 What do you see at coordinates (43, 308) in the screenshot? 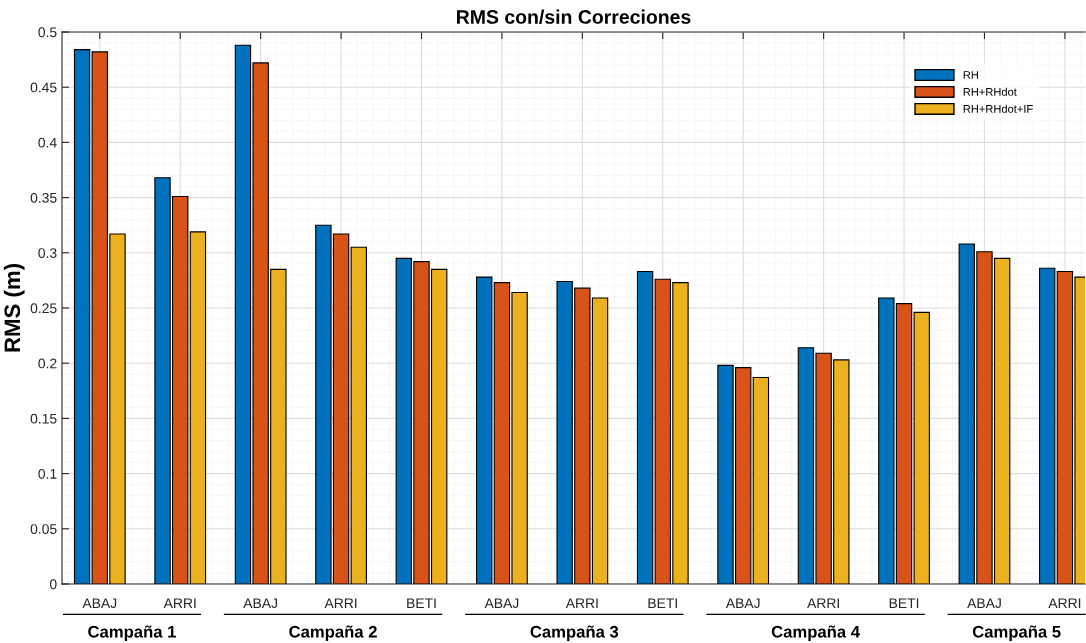
I see `y-tick-label: 0.25` at bounding box center [43, 308].